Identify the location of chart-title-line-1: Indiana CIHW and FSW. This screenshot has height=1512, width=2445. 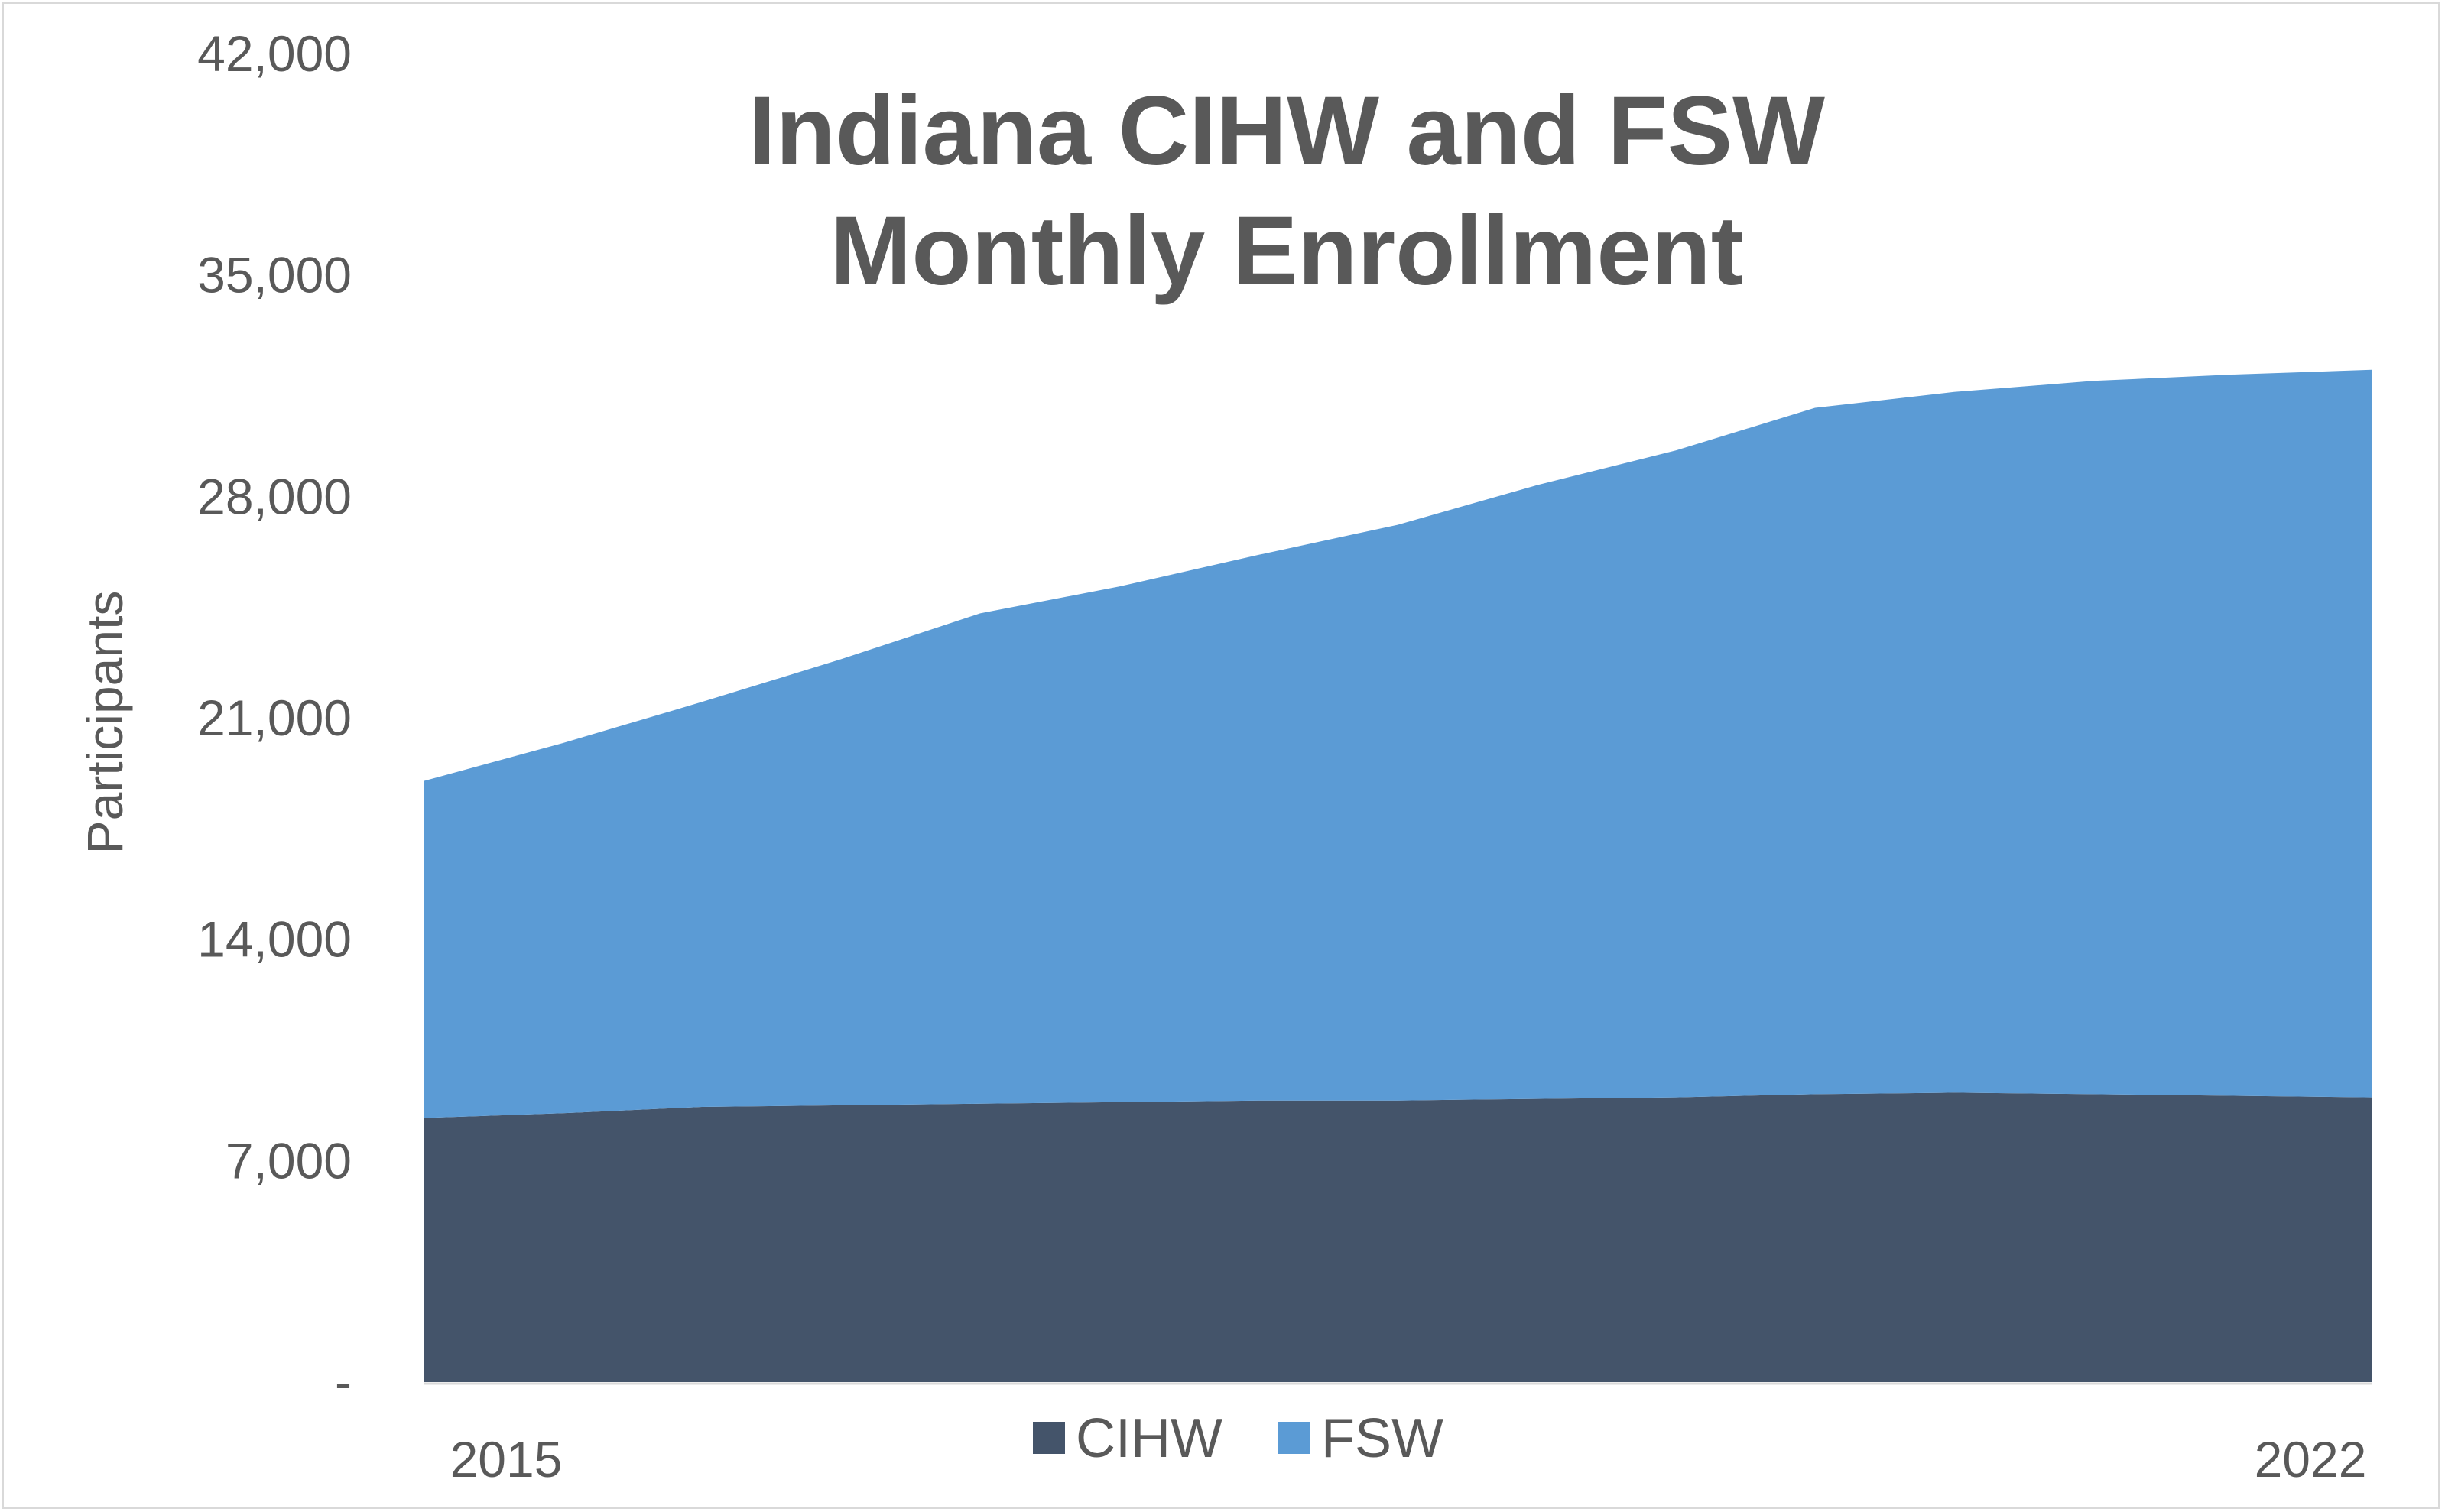
(1286, 131).